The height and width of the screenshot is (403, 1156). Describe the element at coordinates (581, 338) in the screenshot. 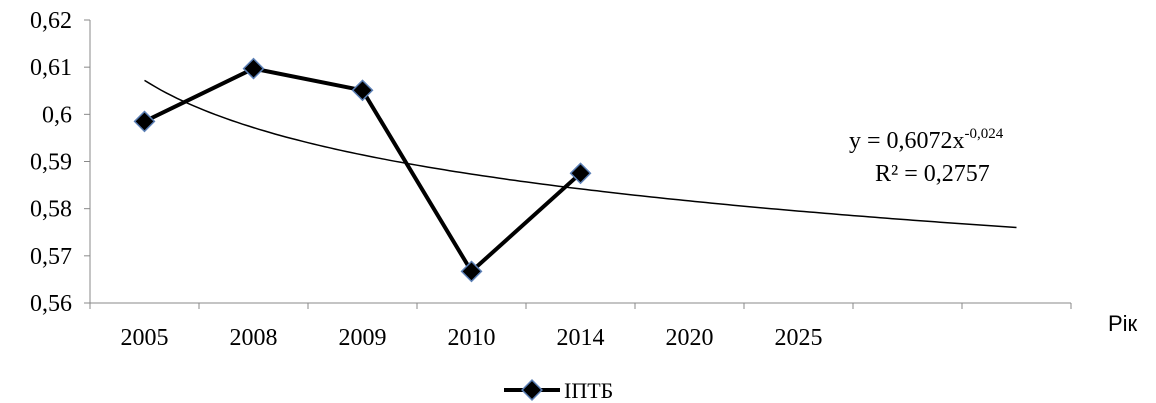

I see `x-tick-label: 2014` at that location.